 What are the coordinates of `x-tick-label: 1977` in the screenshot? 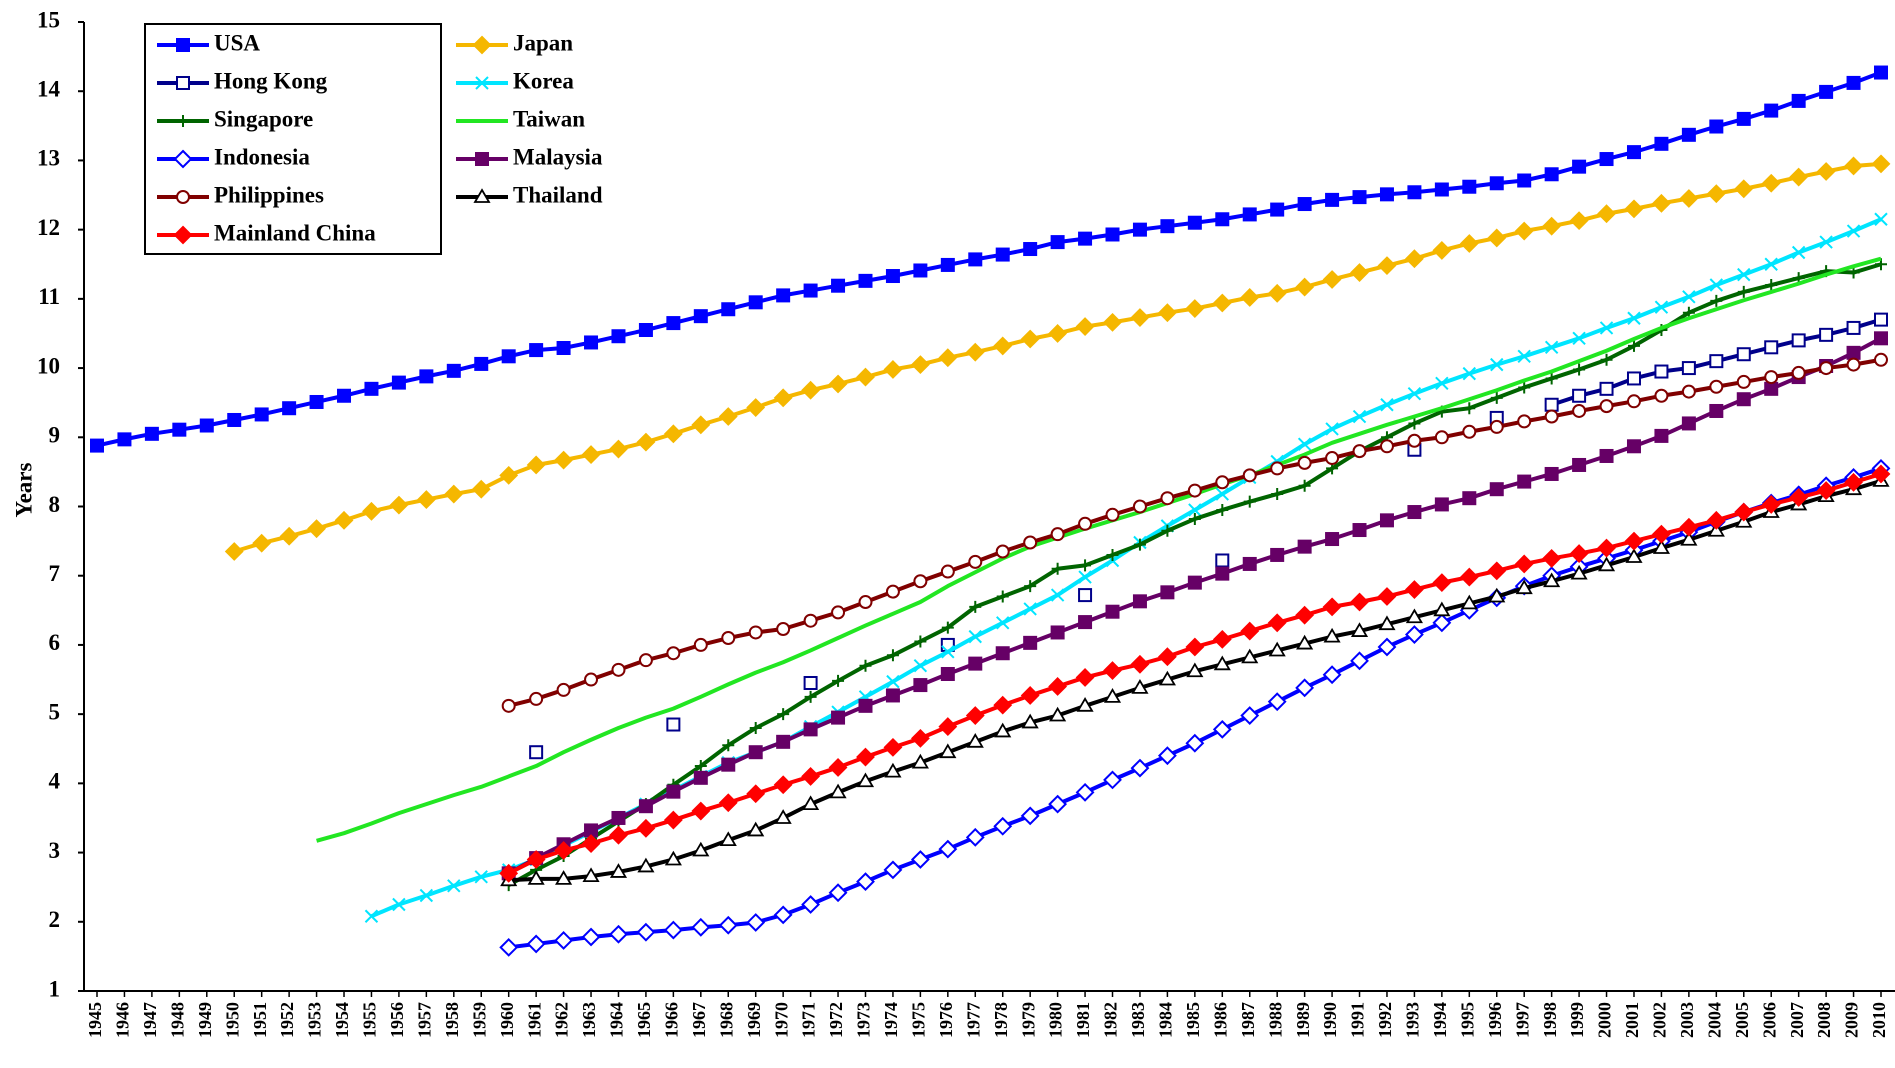 It's located at (973, 1020).